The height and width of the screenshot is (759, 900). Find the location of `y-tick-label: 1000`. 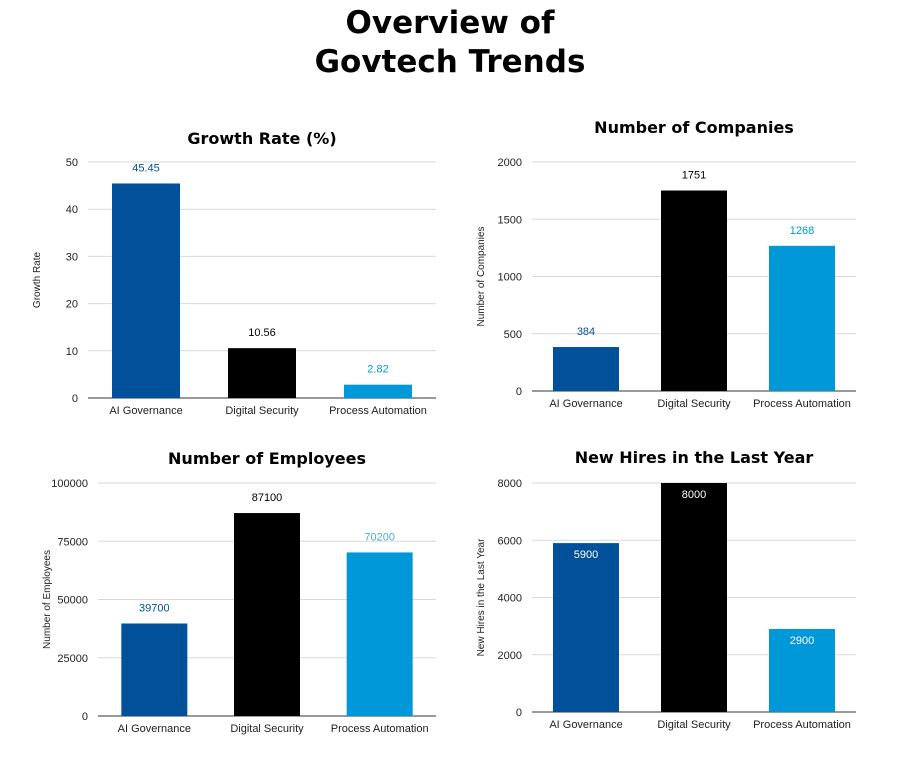

y-tick-label: 1000 is located at coordinates (510, 278).